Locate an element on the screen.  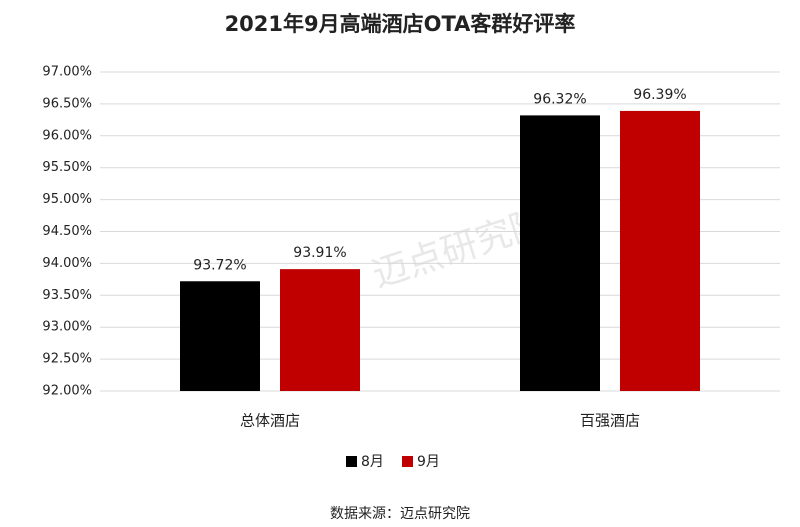
y-tick-label: 95.00% is located at coordinates (67, 199).